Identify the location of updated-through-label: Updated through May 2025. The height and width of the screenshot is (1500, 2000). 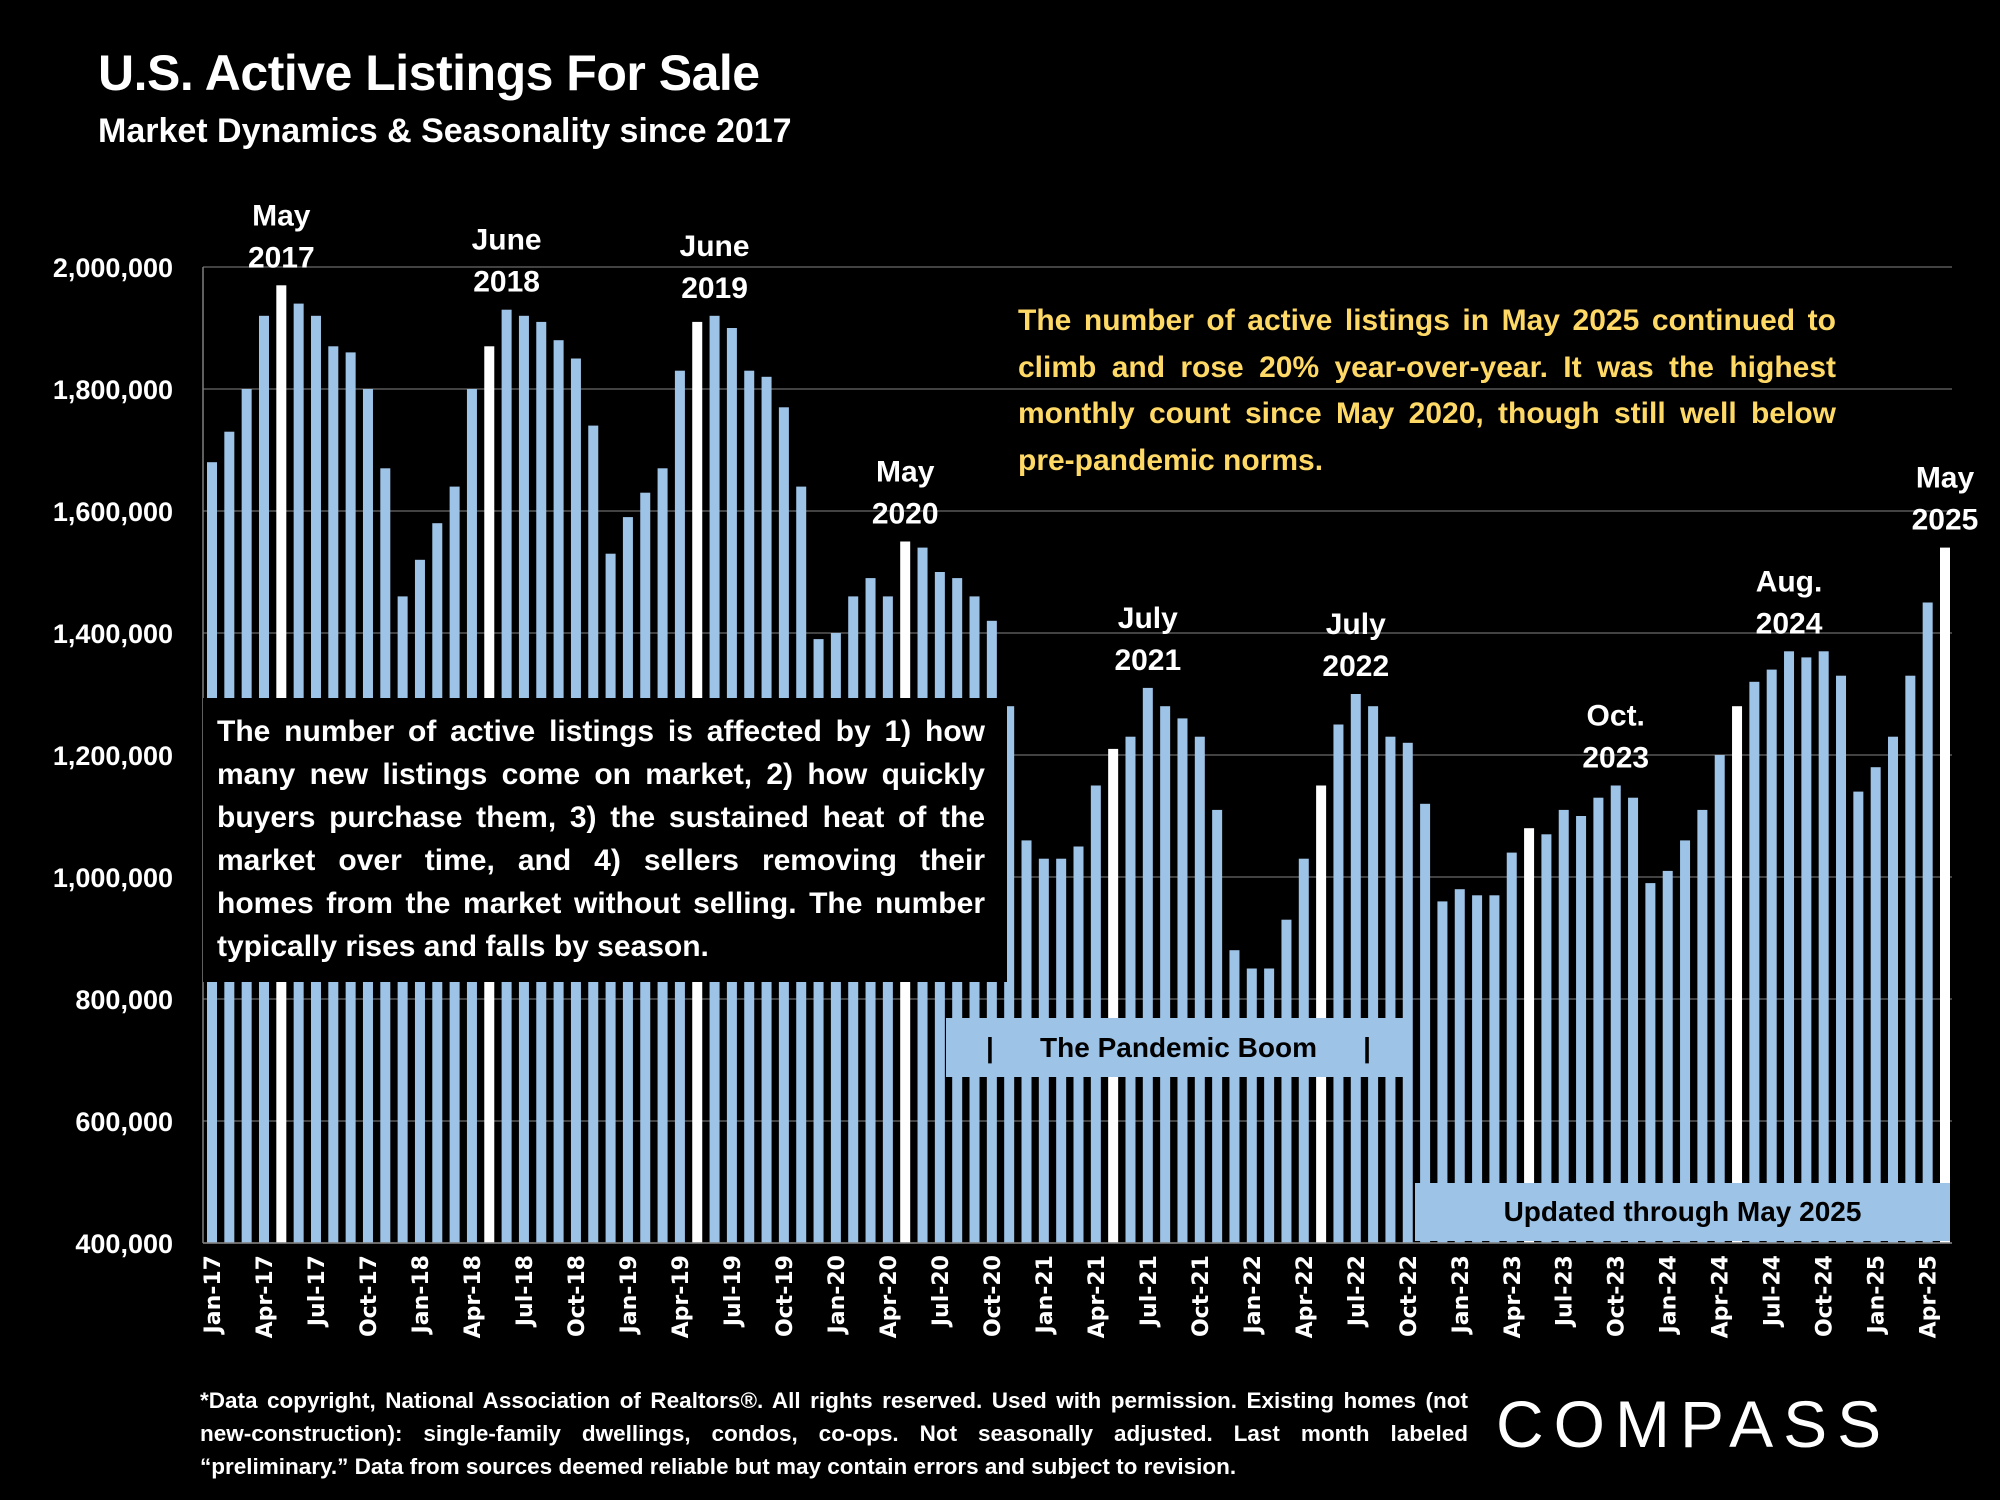
(1682, 1212).